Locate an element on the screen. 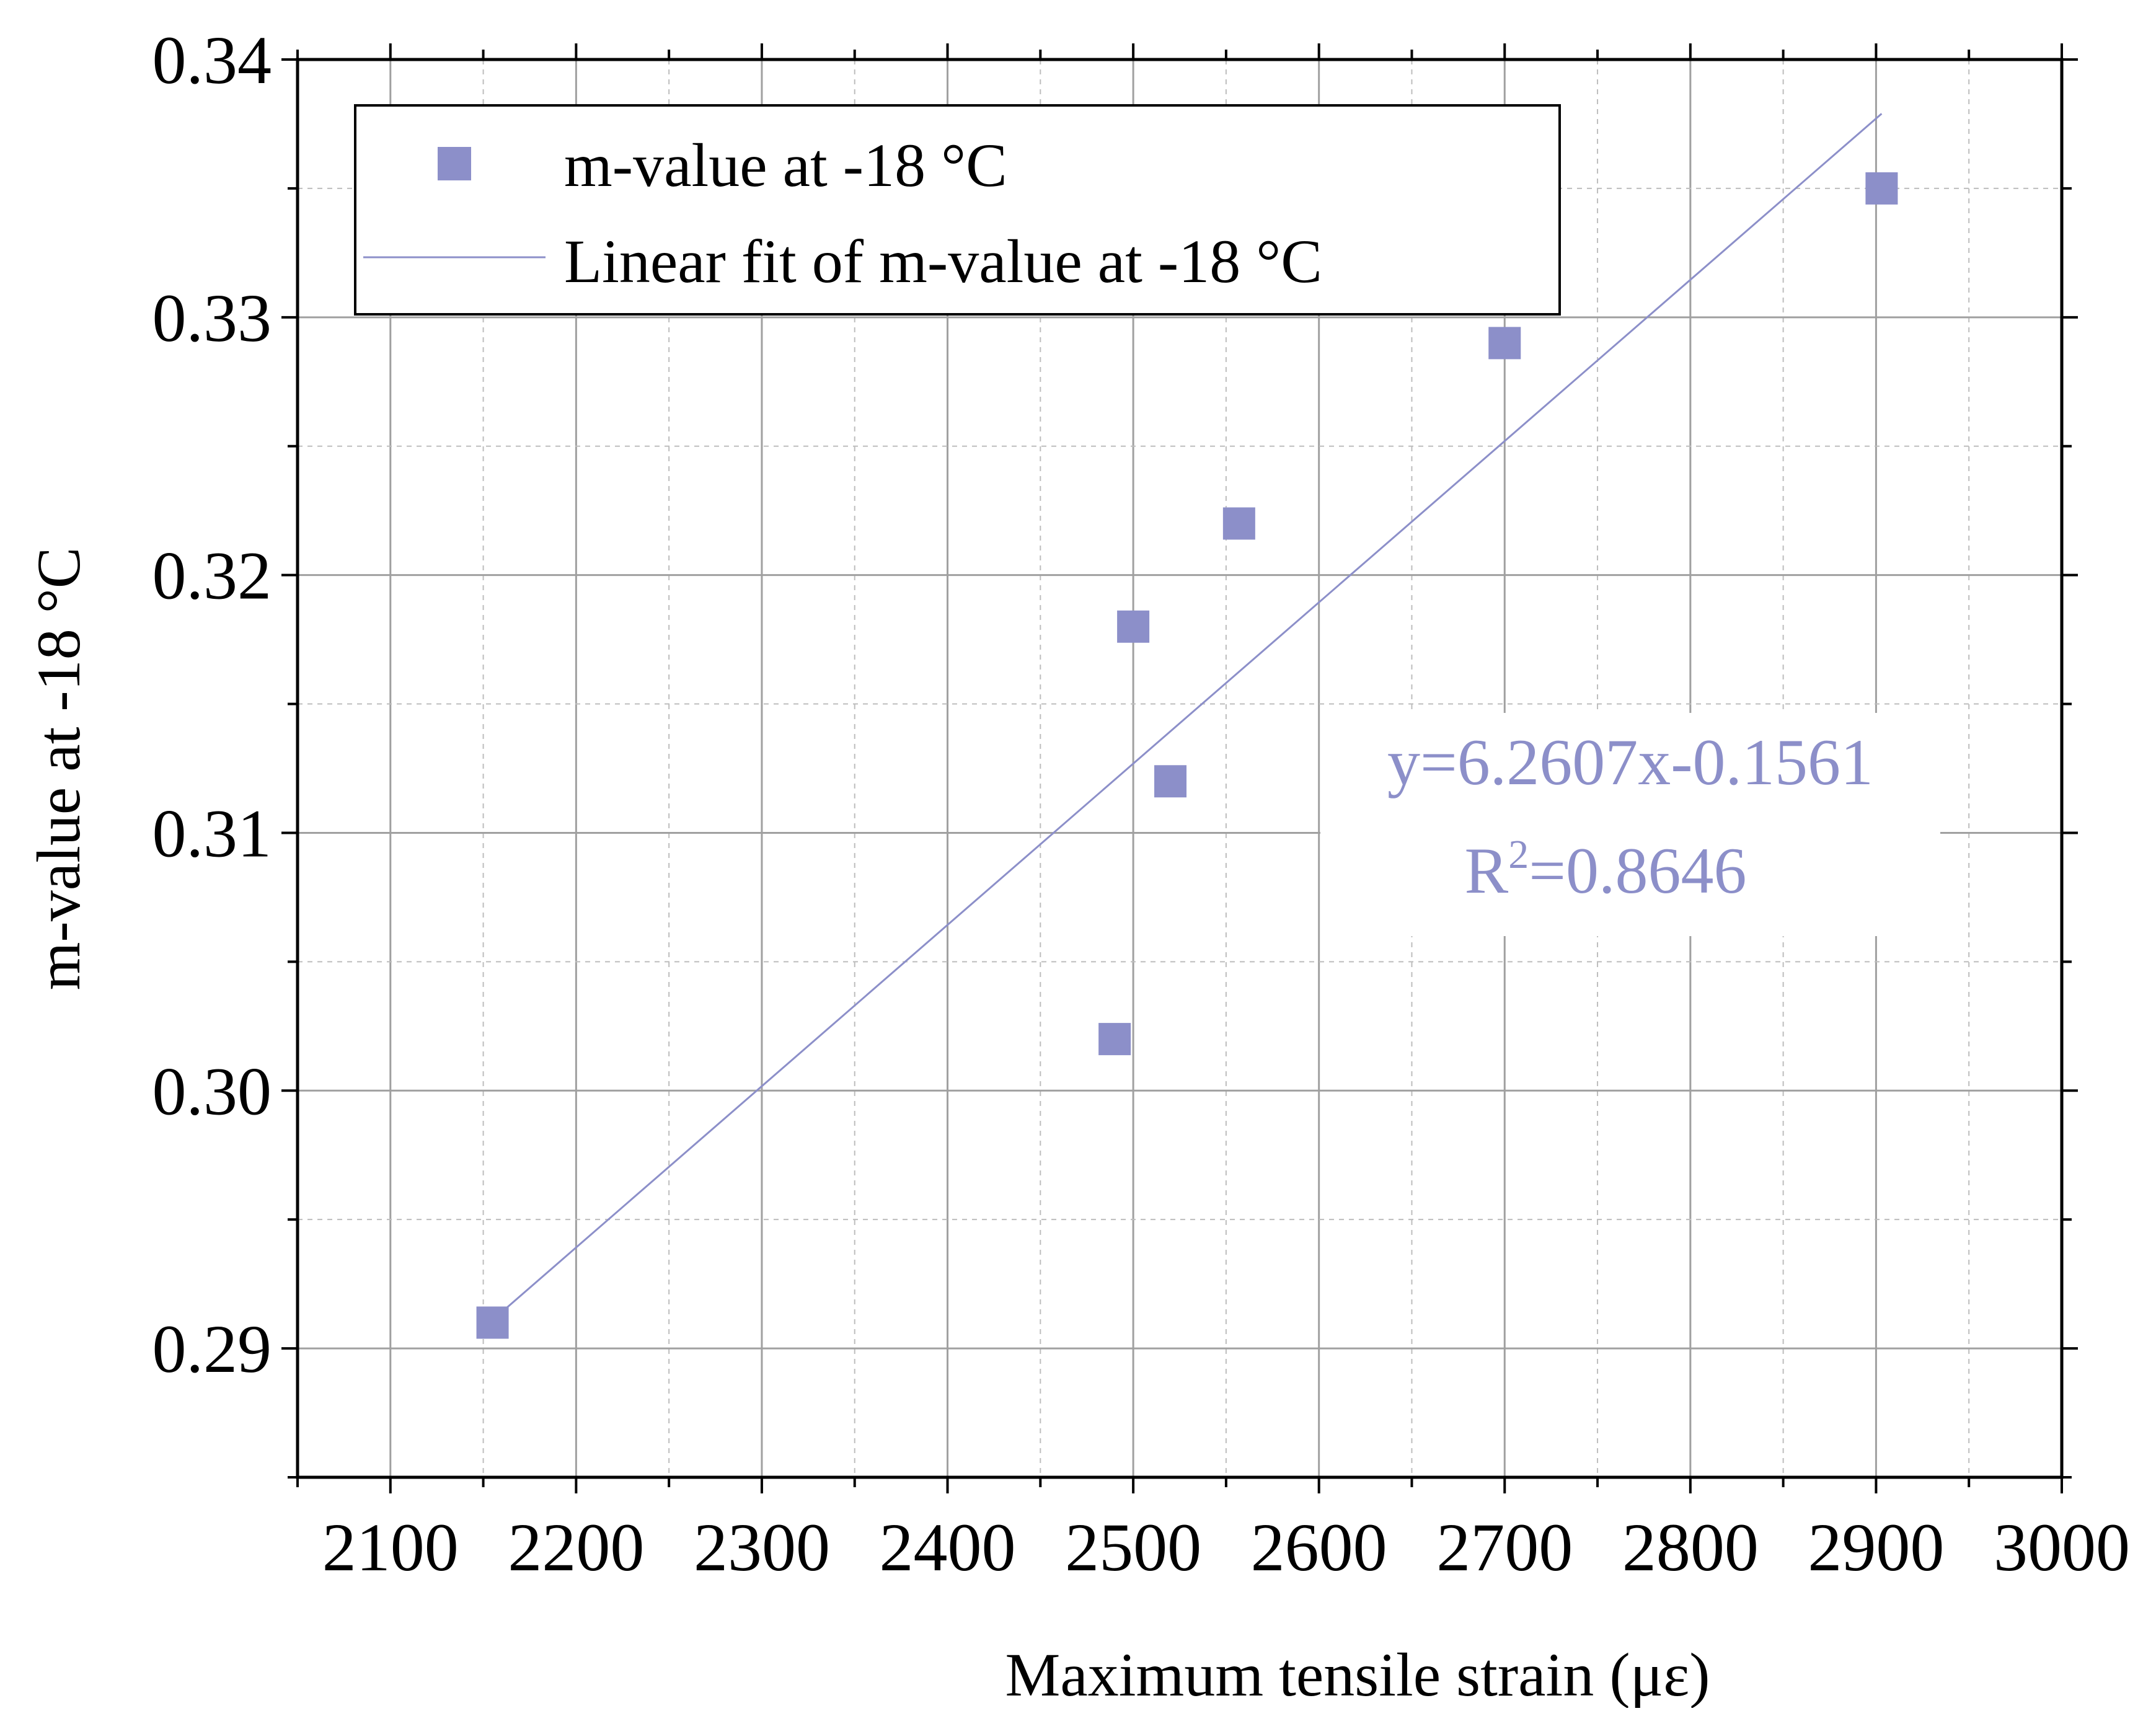  y-tick-label: 0.29 is located at coordinates (212, 1349).